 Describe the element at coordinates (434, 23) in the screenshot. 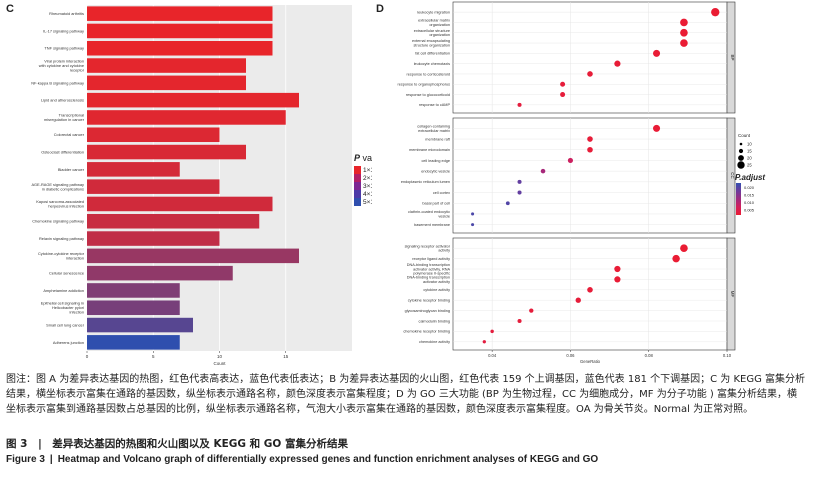

I see `go-term-label: extracellular matrix organization` at that location.